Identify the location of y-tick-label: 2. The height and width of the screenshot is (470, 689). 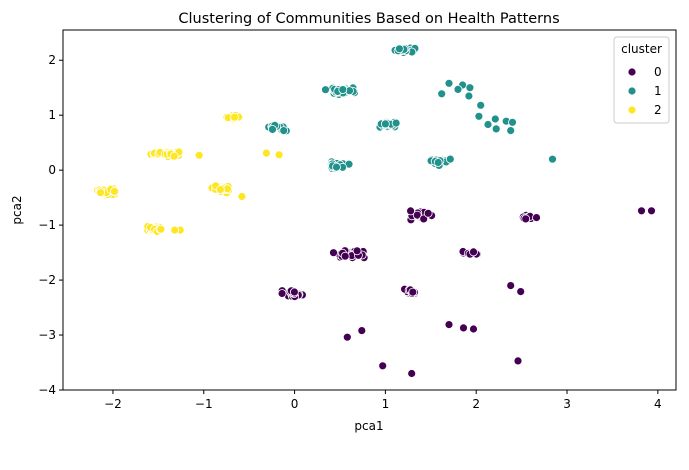
(52, 60).